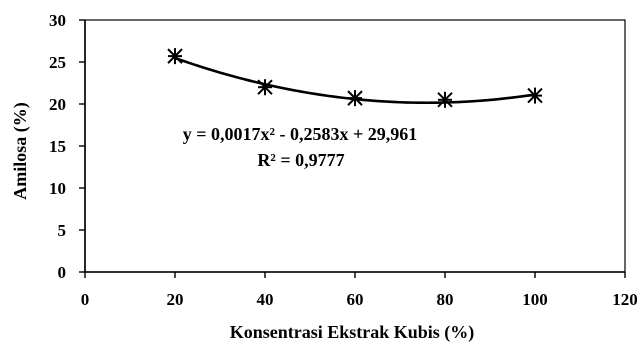 This screenshot has width=640, height=345. I want to click on y-tick-label: 25, so click(57, 62).